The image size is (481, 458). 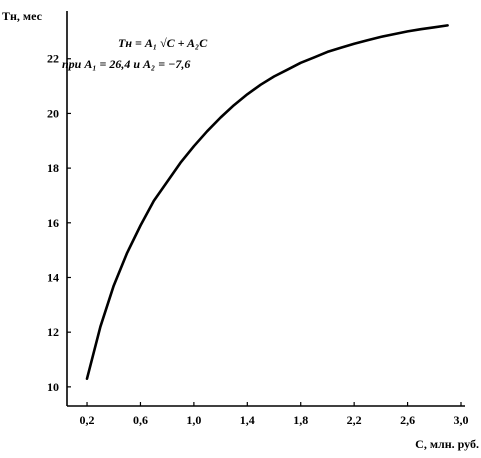 I want to click on y-tick-label: 22, so click(x=53, y=59).